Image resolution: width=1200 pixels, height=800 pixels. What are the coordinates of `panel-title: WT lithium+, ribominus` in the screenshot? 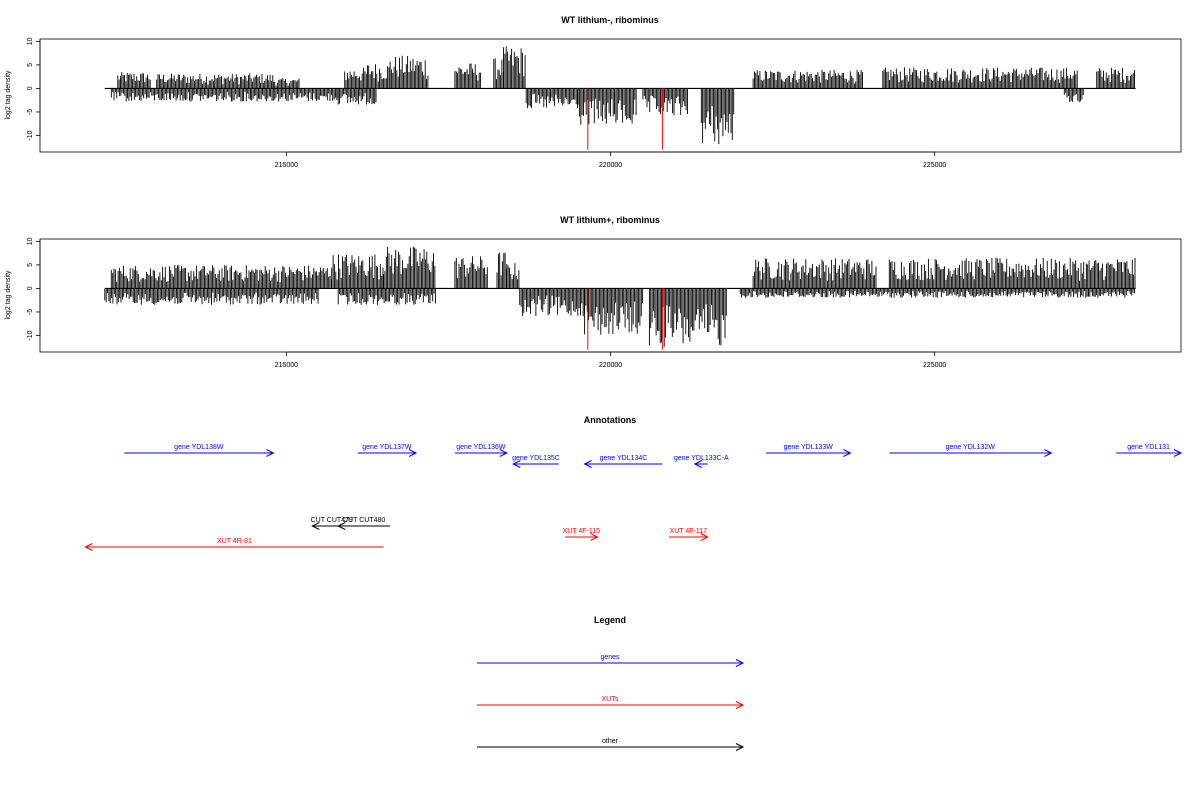 It's located at (610, 220).